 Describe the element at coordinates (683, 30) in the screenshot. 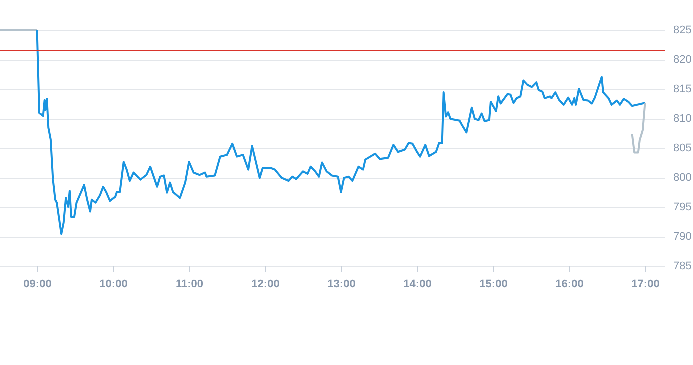

I see `y-tick-label: 825` at that location.